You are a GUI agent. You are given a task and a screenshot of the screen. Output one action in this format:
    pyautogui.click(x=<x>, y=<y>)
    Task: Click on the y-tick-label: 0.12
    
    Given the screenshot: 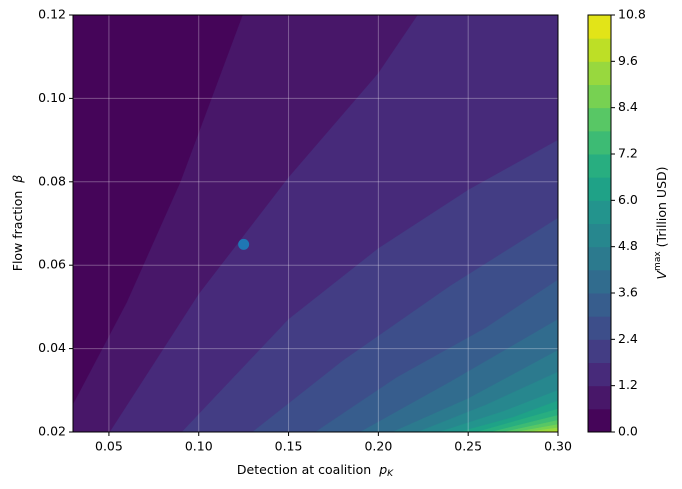 What is the action you would take?
    pyautogui.click(x=52, y=14)
    